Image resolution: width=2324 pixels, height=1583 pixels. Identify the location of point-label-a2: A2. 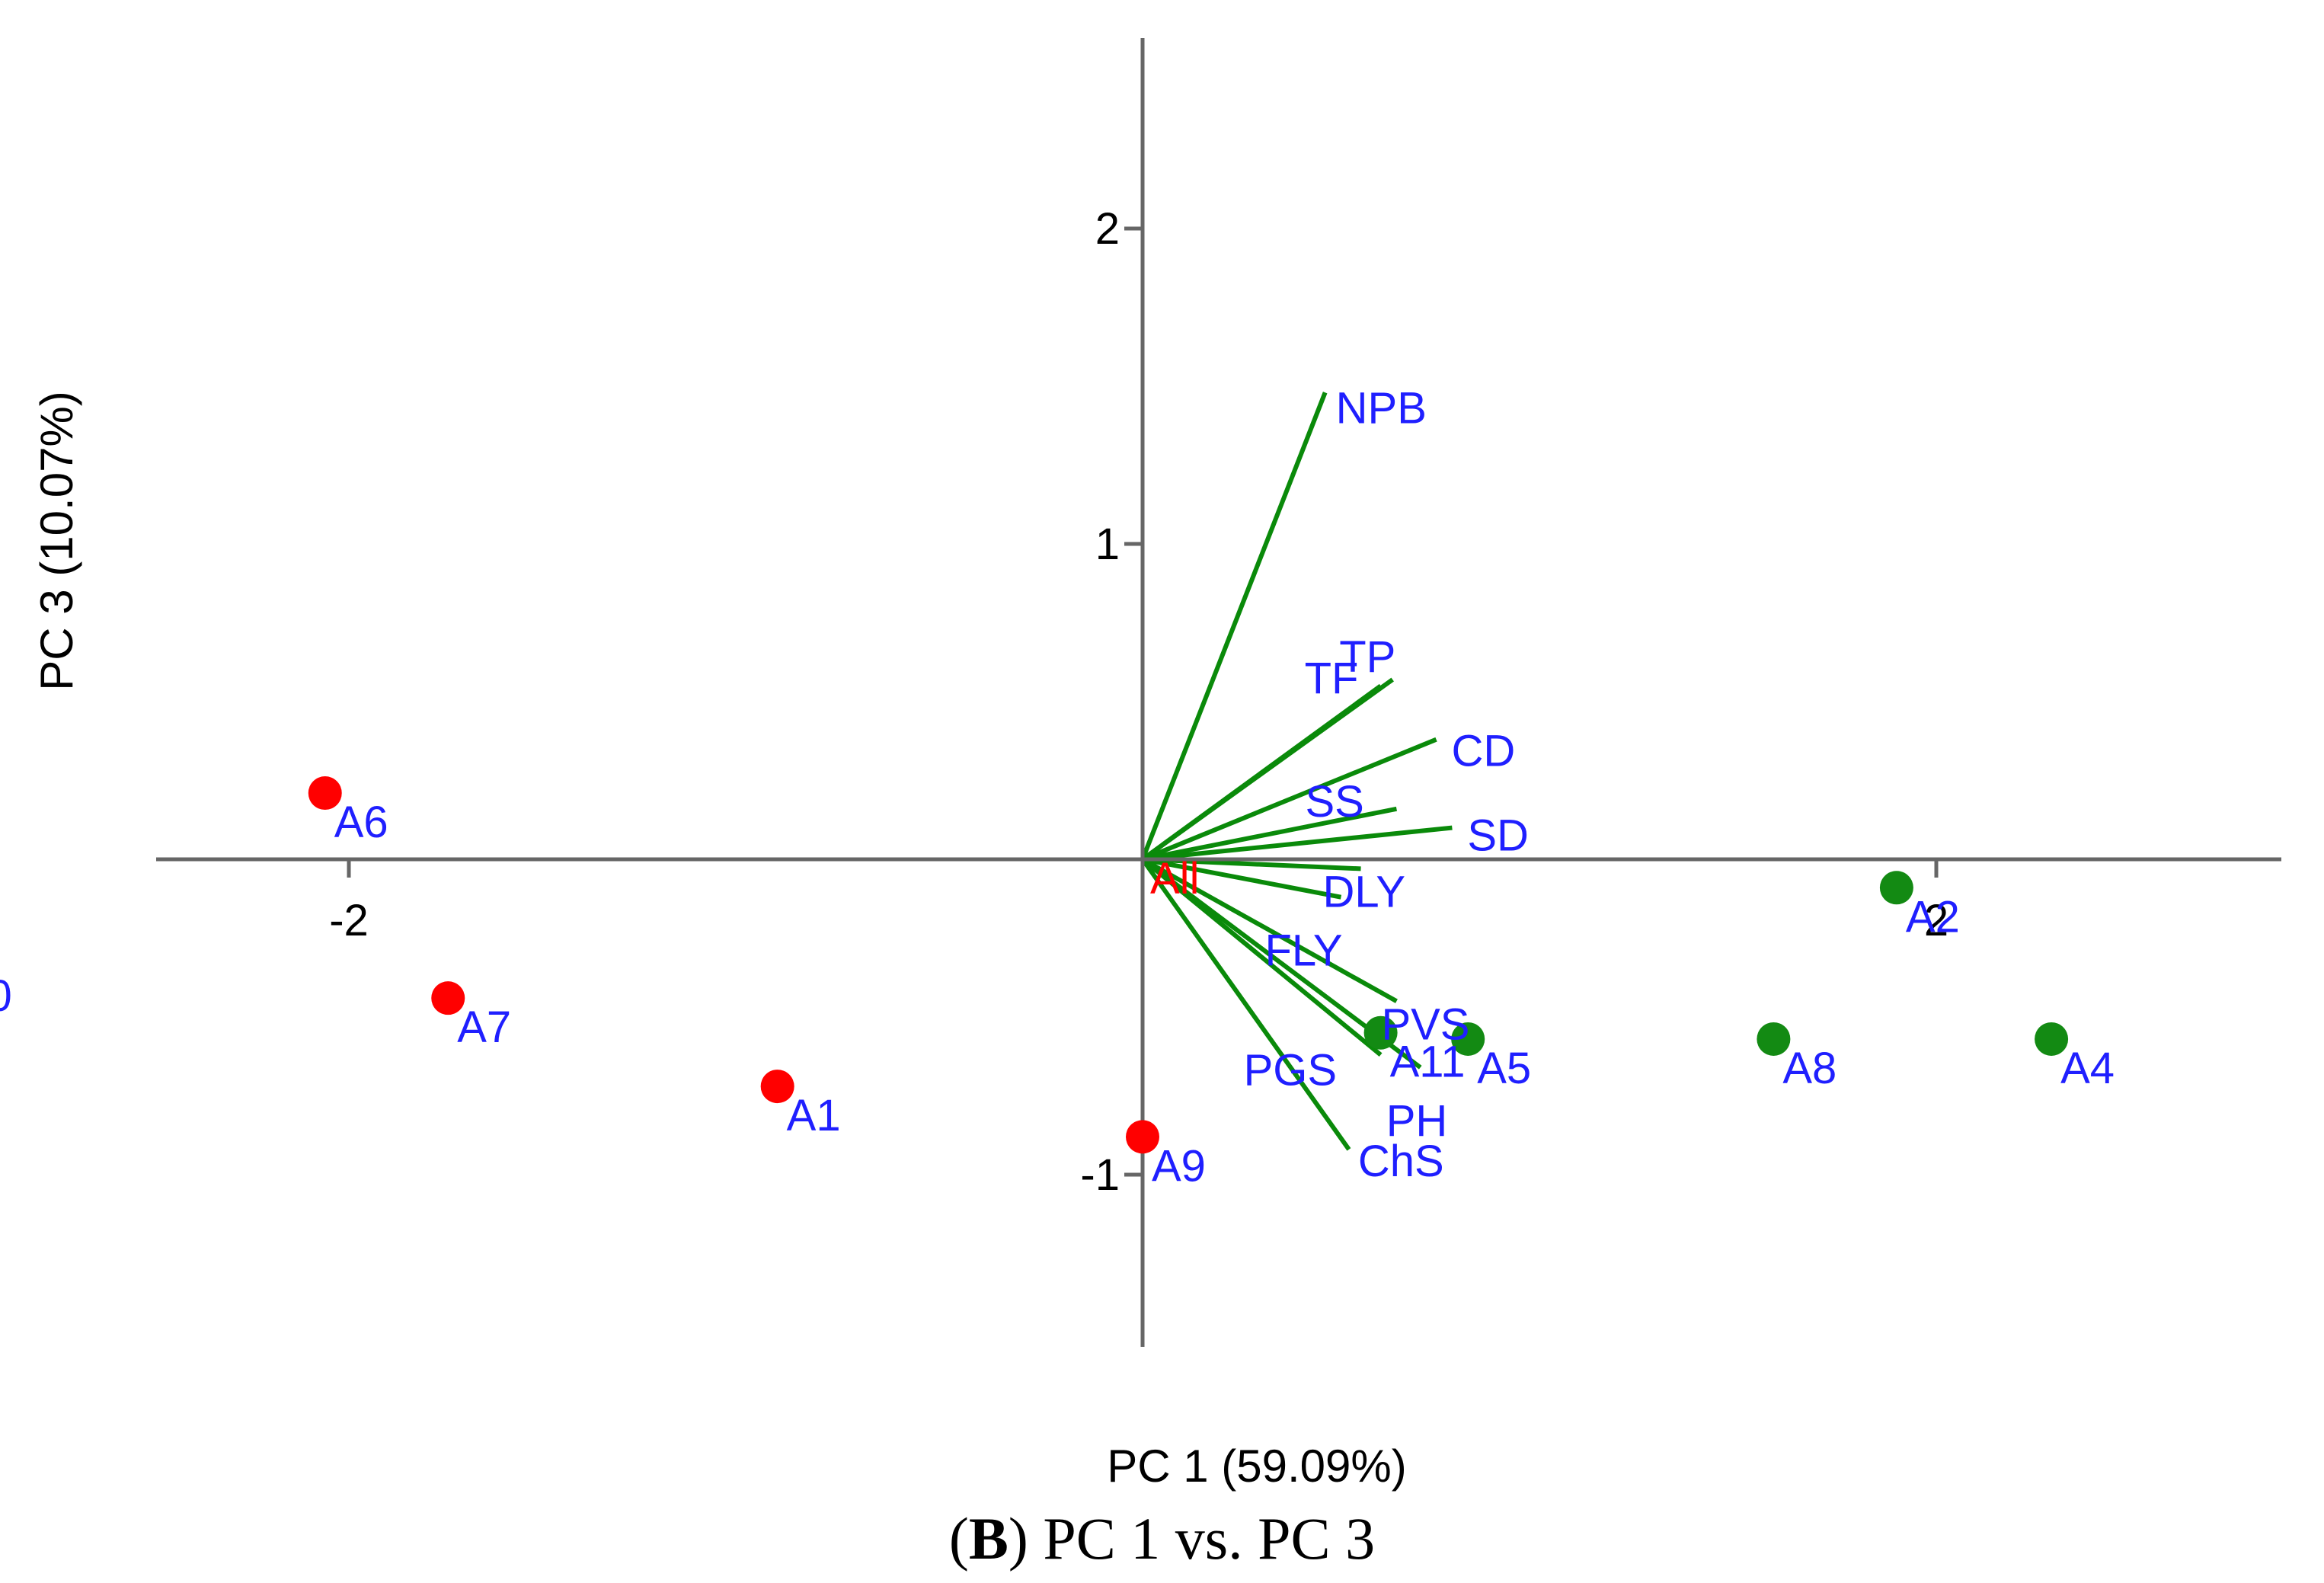
(1933, 917).